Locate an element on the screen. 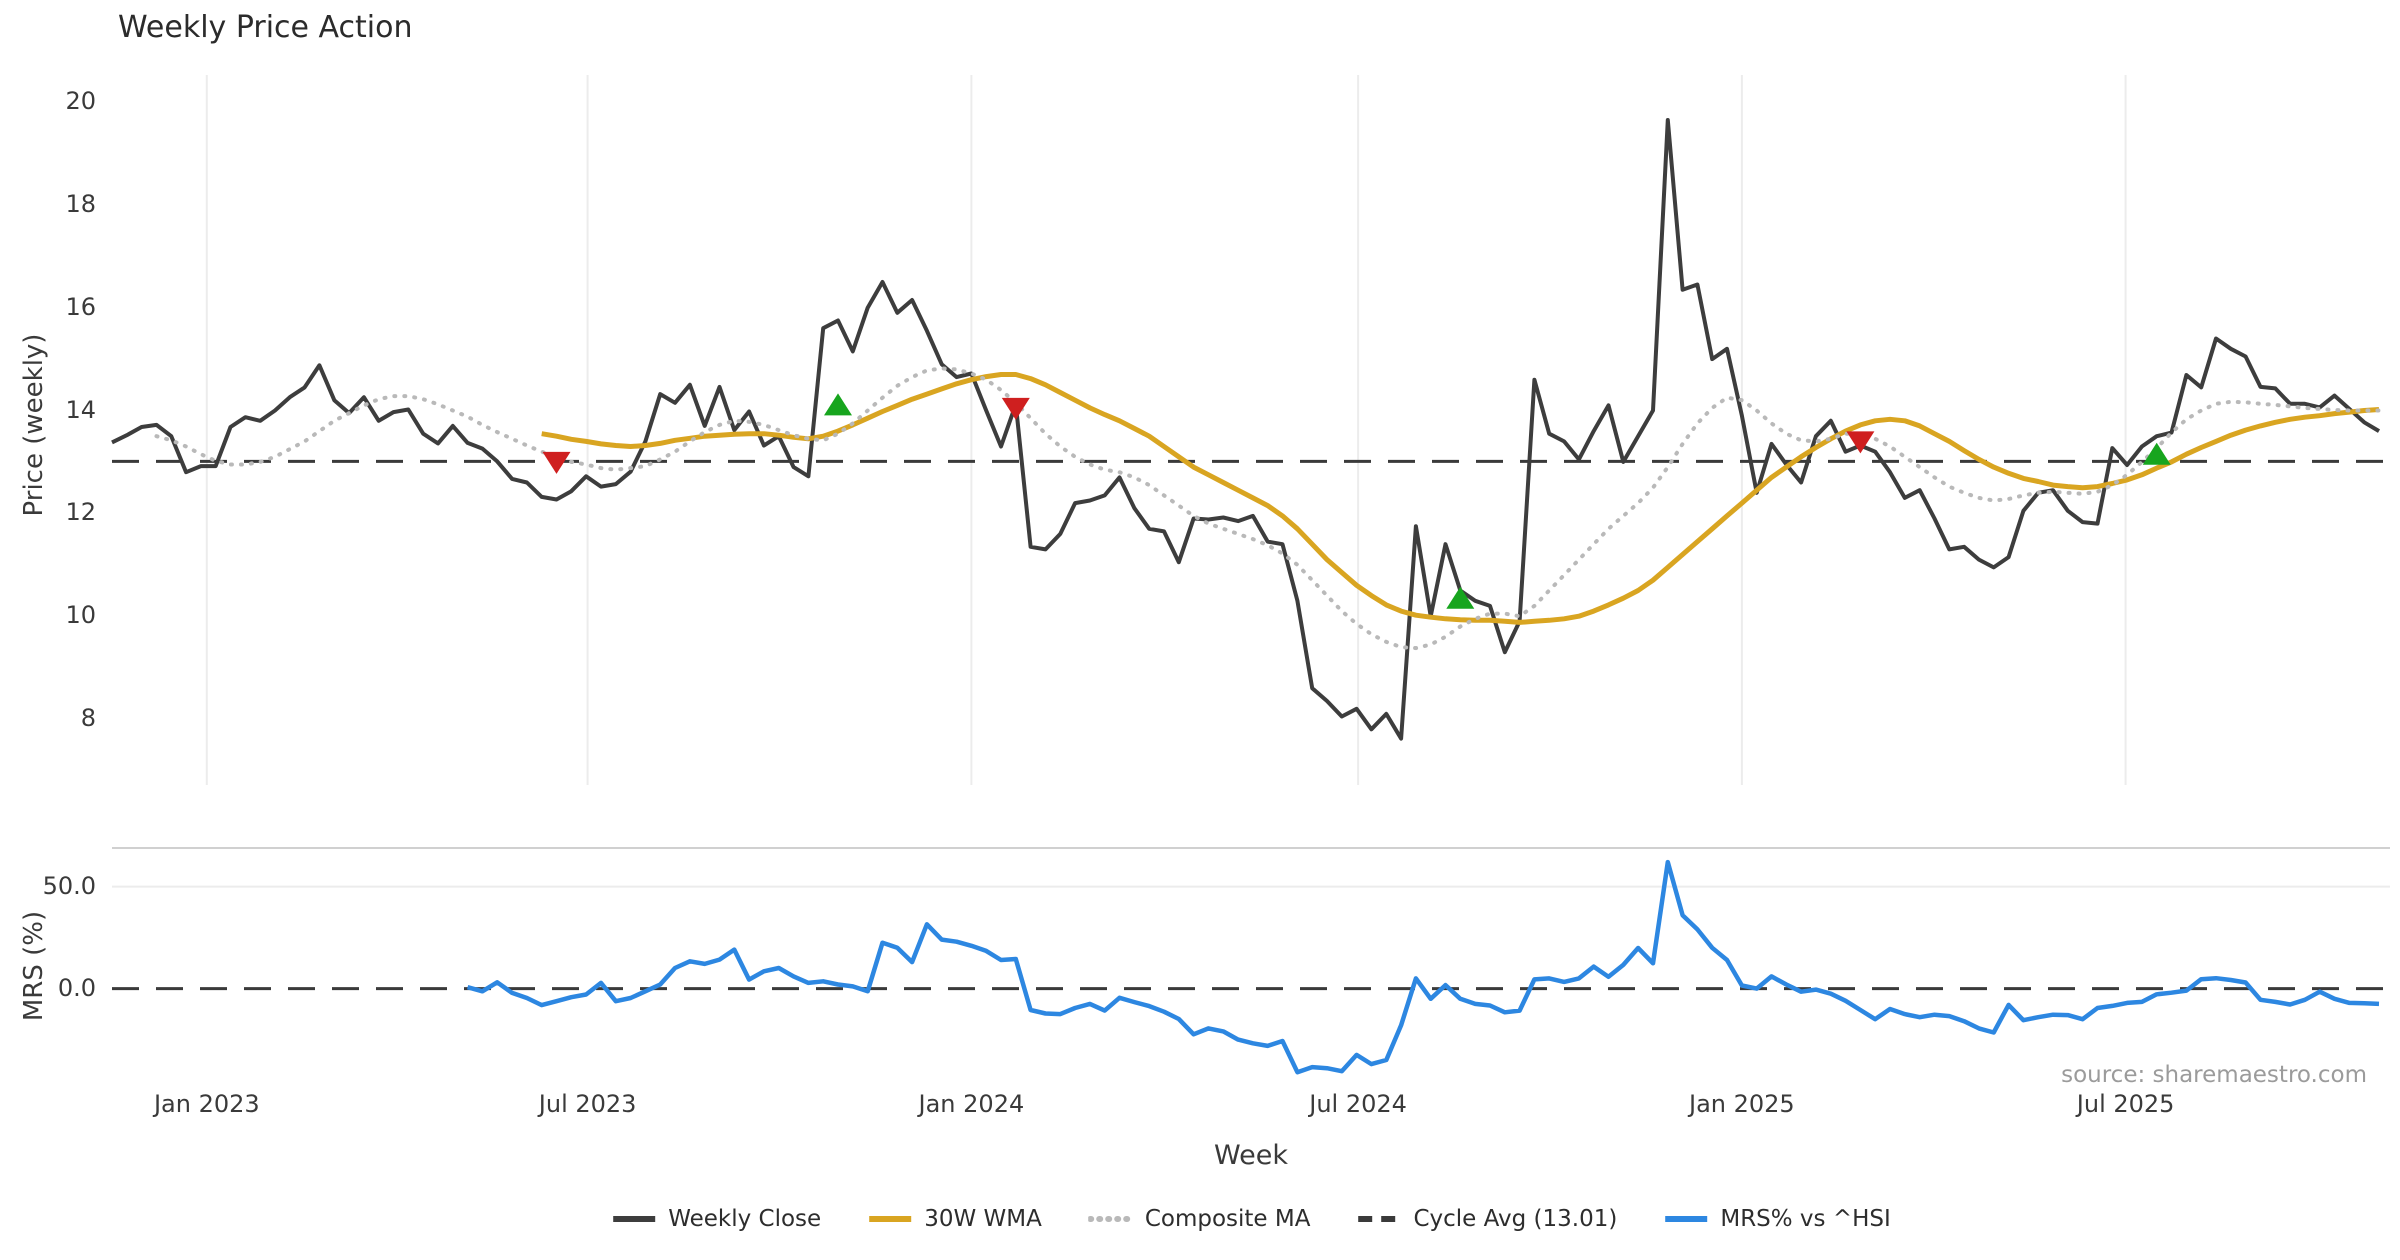 This screenshot has height=1260, width=2400. legend-item-mrs-vs-hsi: MRS% vs ^HSI is located at coordinates (1777, 1219).